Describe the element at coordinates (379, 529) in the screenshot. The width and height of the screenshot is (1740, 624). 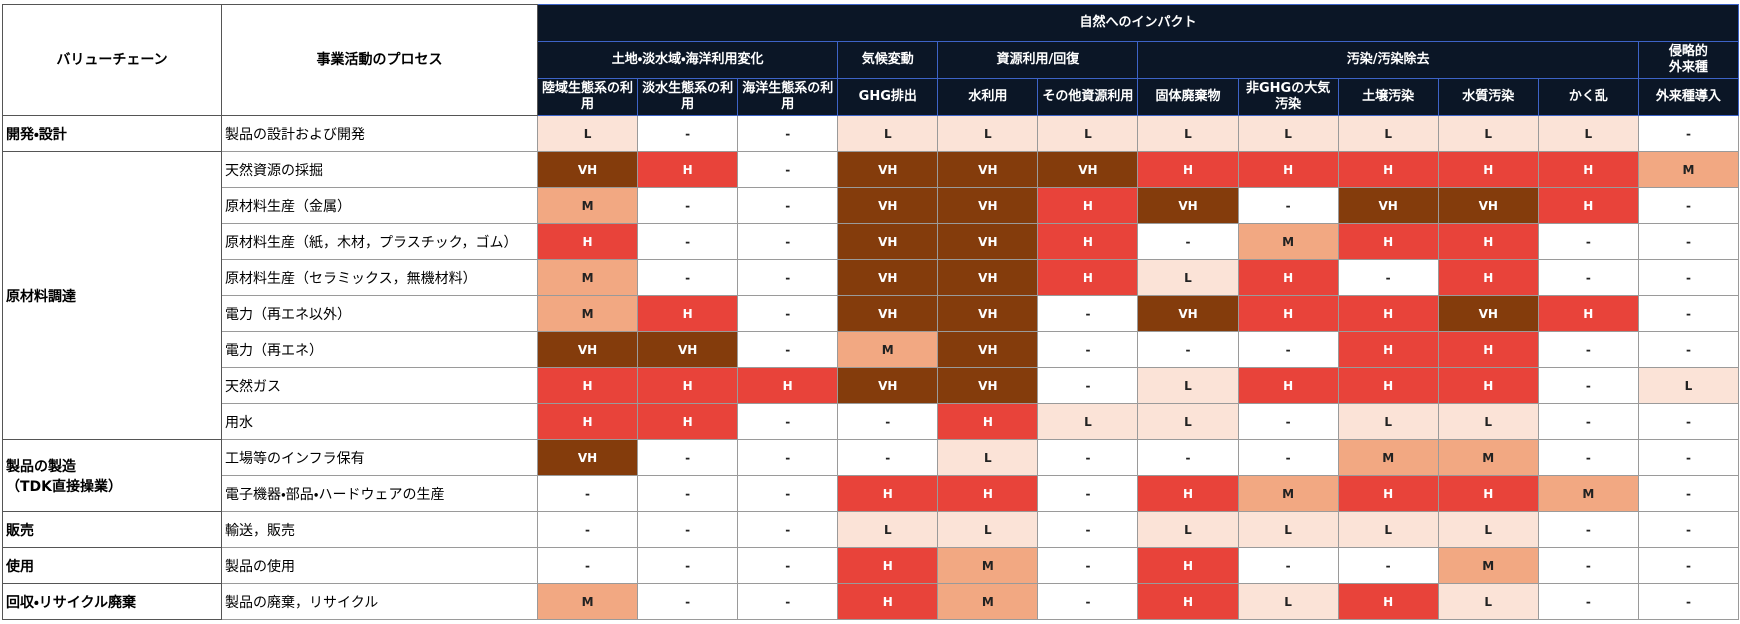
I see `process-label: 輸送，販売` at that location.